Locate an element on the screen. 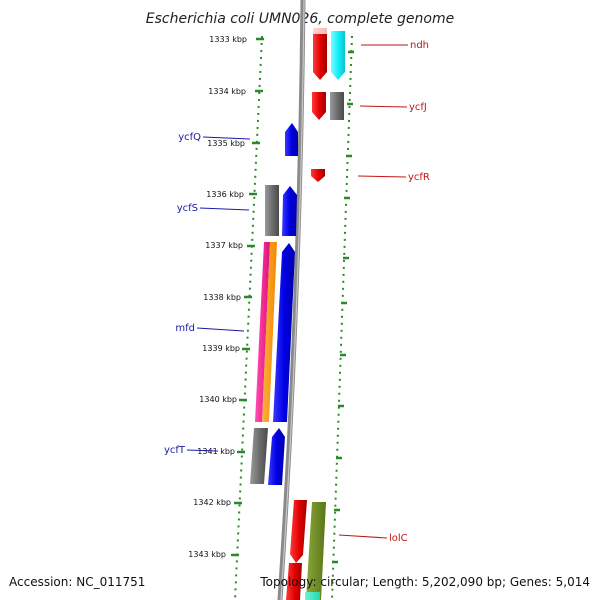  gene-label-text: ycfQ is located at coordinates (189, 137).